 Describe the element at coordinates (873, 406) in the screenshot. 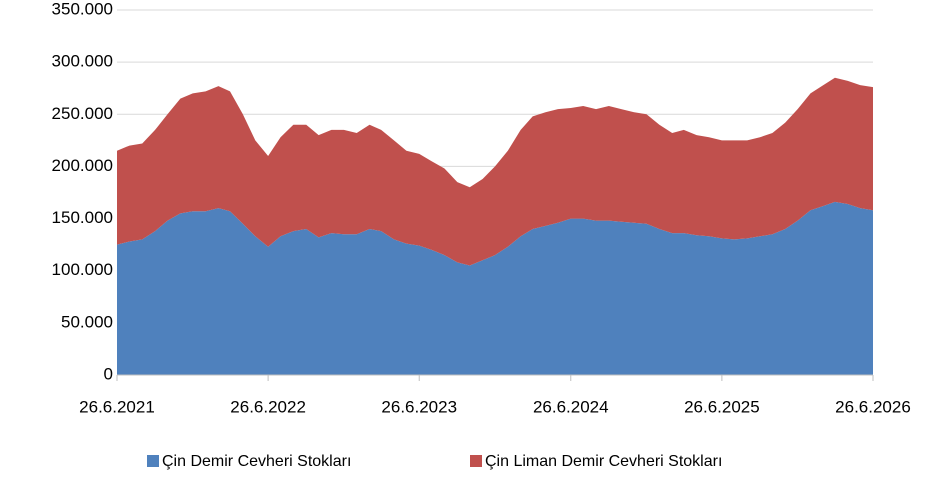

I see `x-tick-label: 26.6.2026` at that location.